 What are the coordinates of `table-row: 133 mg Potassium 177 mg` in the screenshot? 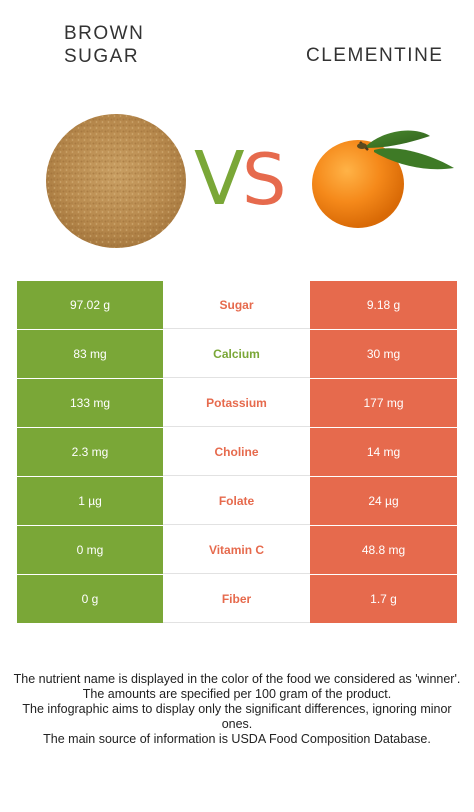 It's located at (237, 403).